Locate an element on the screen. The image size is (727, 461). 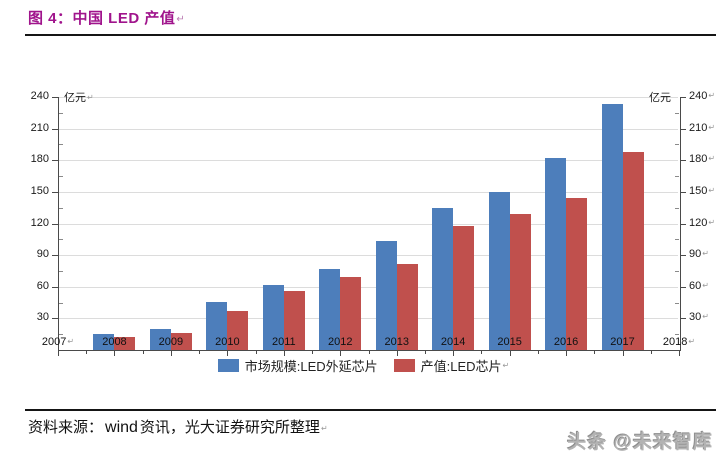
y-axis-label-right: 150↵ is located at coordinates (702, 190).